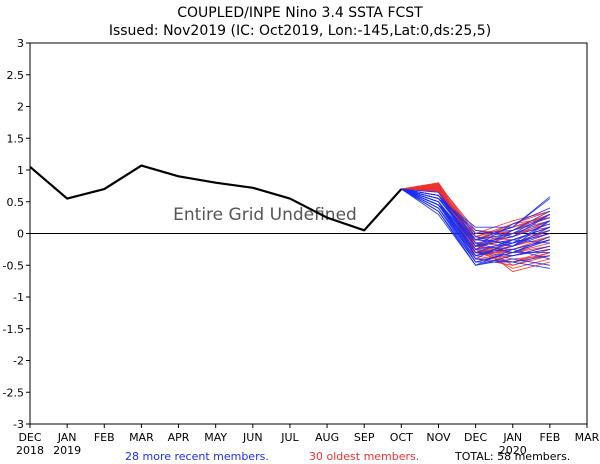 The image size is (600, 464). Describe the element at coordinates (13, 265) in the screenshot. I see `y-tick-label: -0.5` at that location.